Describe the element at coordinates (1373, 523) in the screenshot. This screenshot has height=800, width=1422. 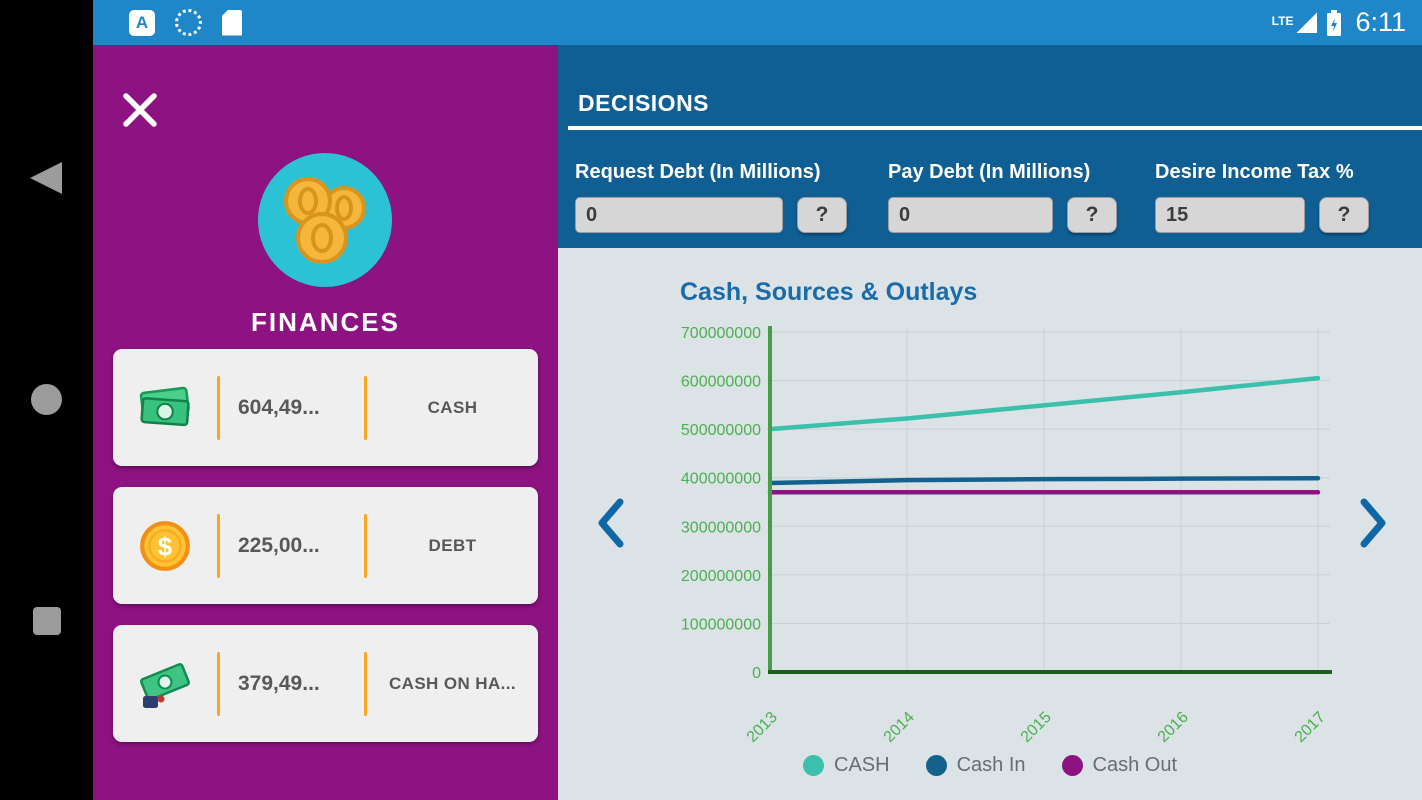
I see `chevron-right-icon` at that location.